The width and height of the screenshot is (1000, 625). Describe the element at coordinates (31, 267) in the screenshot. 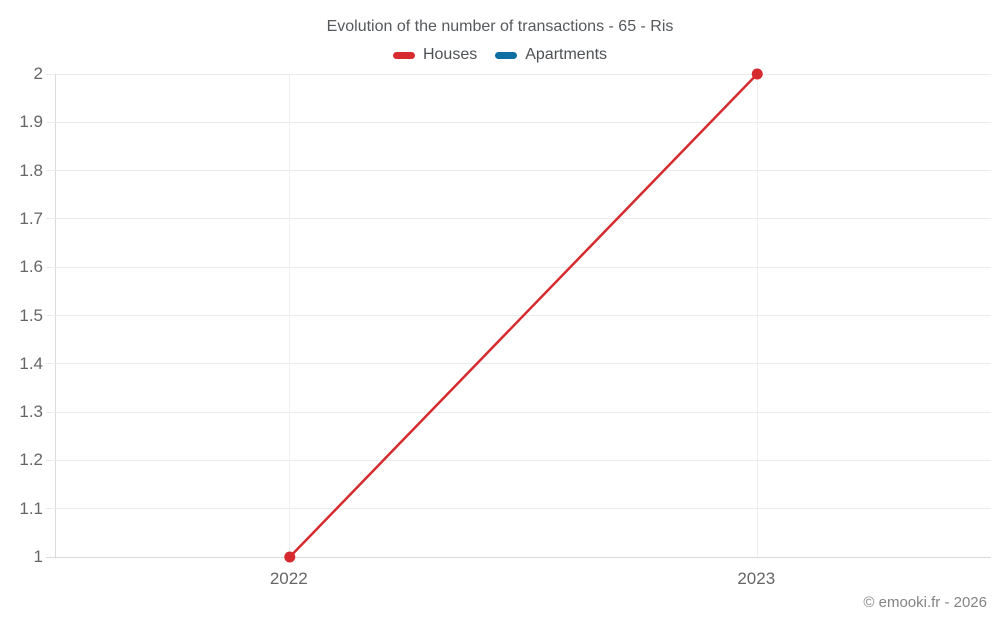

I see `y-axis-tick-label: 1.6` at that location.